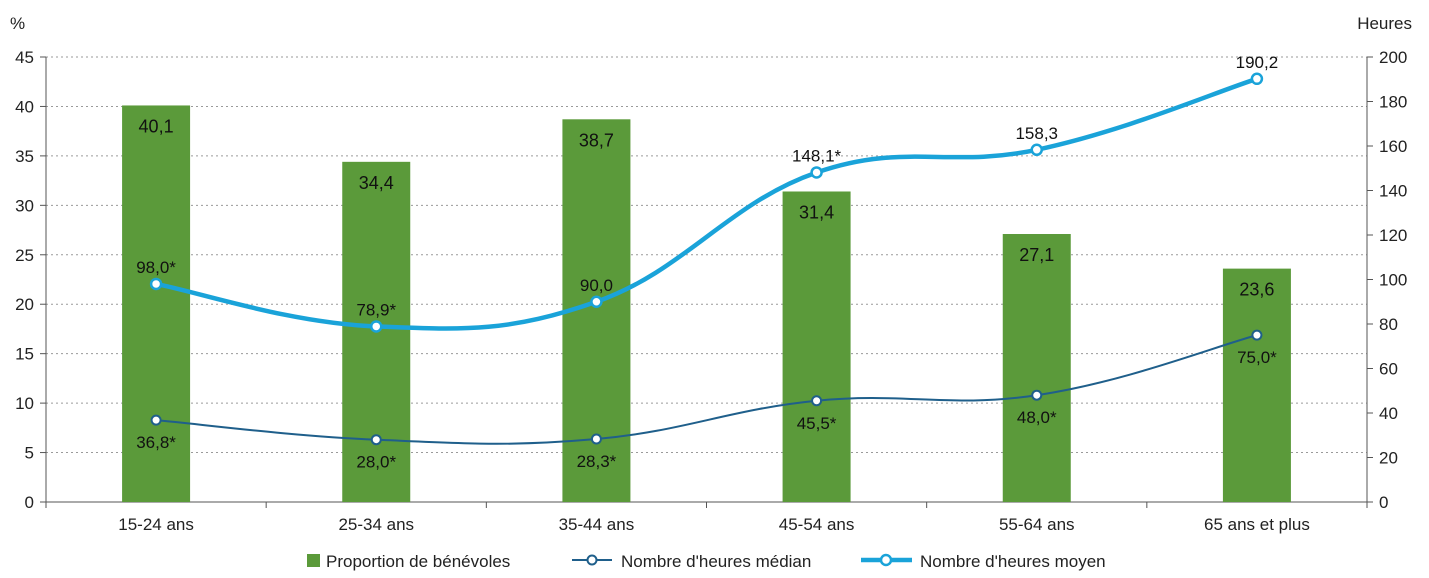  What do you see at coordinates (313, 560) in the screenshot?
I see `legend-bar-swatch` at bounding box center [313, 560].